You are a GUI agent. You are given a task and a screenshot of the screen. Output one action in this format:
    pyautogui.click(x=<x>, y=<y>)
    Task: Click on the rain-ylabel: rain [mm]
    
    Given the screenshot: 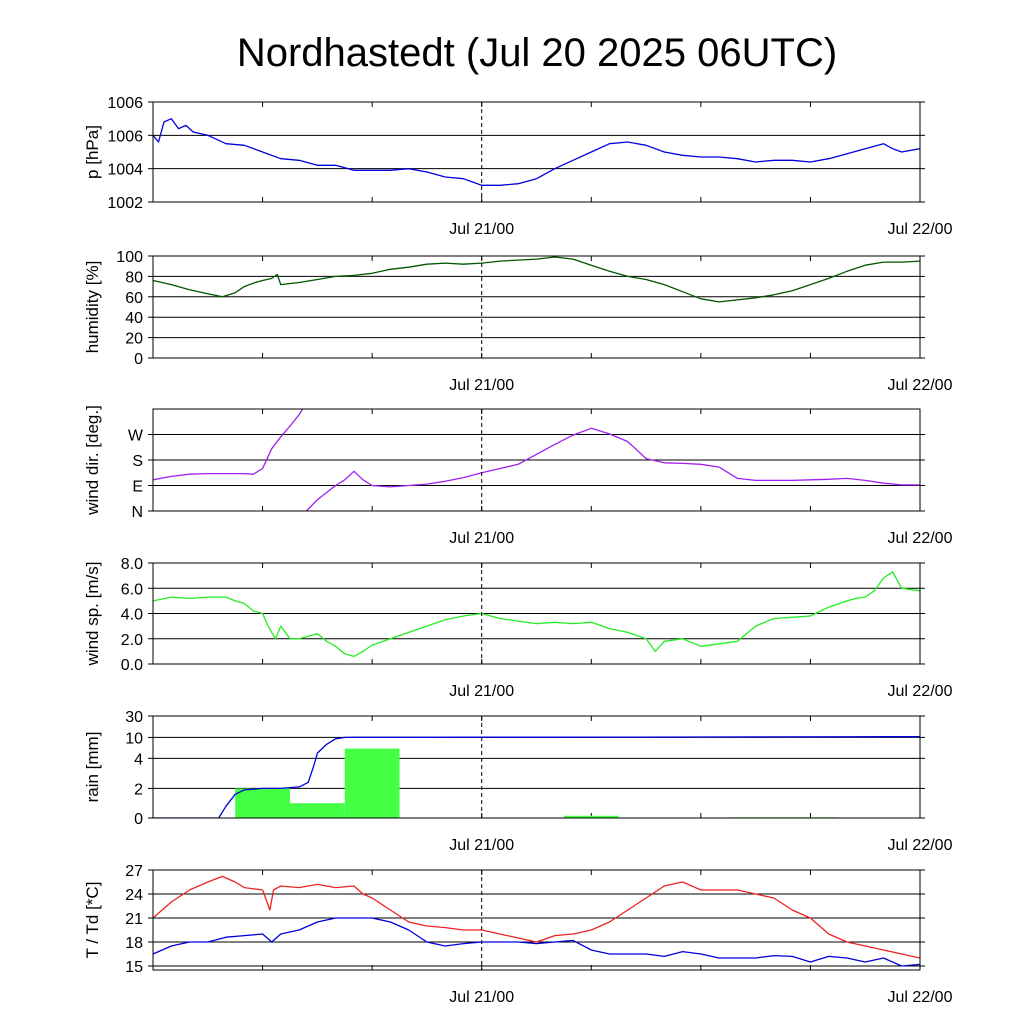 What is the action you would take?
    pyautogui.click(x=92, y=767)
    